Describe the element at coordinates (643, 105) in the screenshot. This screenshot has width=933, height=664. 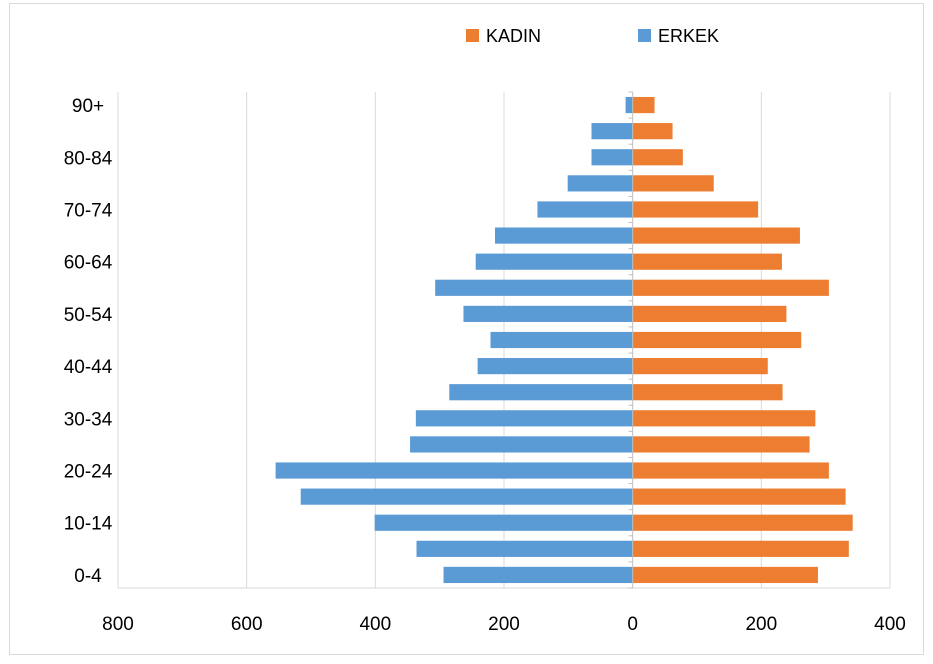
I see `bar-kadin-90+` at that location.